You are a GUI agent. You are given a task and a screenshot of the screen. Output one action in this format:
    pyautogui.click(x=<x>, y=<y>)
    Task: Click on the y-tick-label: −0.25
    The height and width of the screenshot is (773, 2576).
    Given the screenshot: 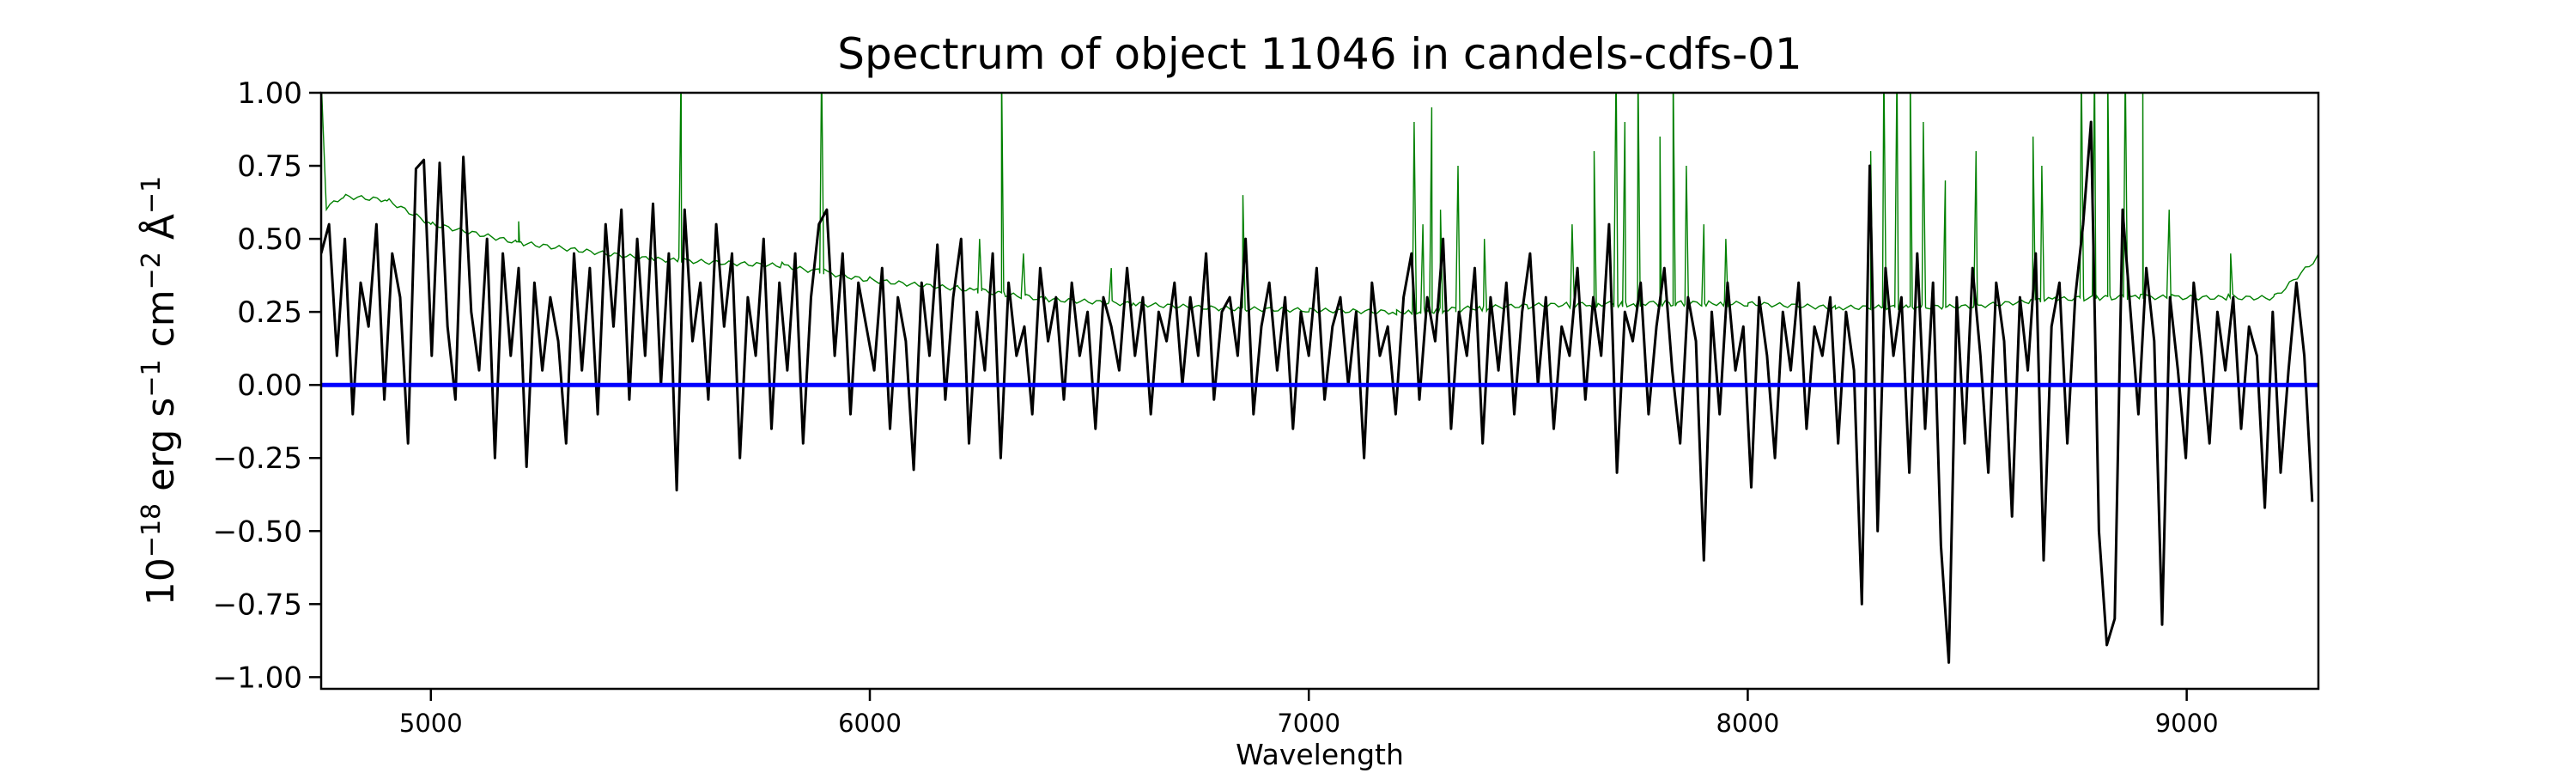 What is the action you would take?
    pyautogui.click(x=258, y=458)
    